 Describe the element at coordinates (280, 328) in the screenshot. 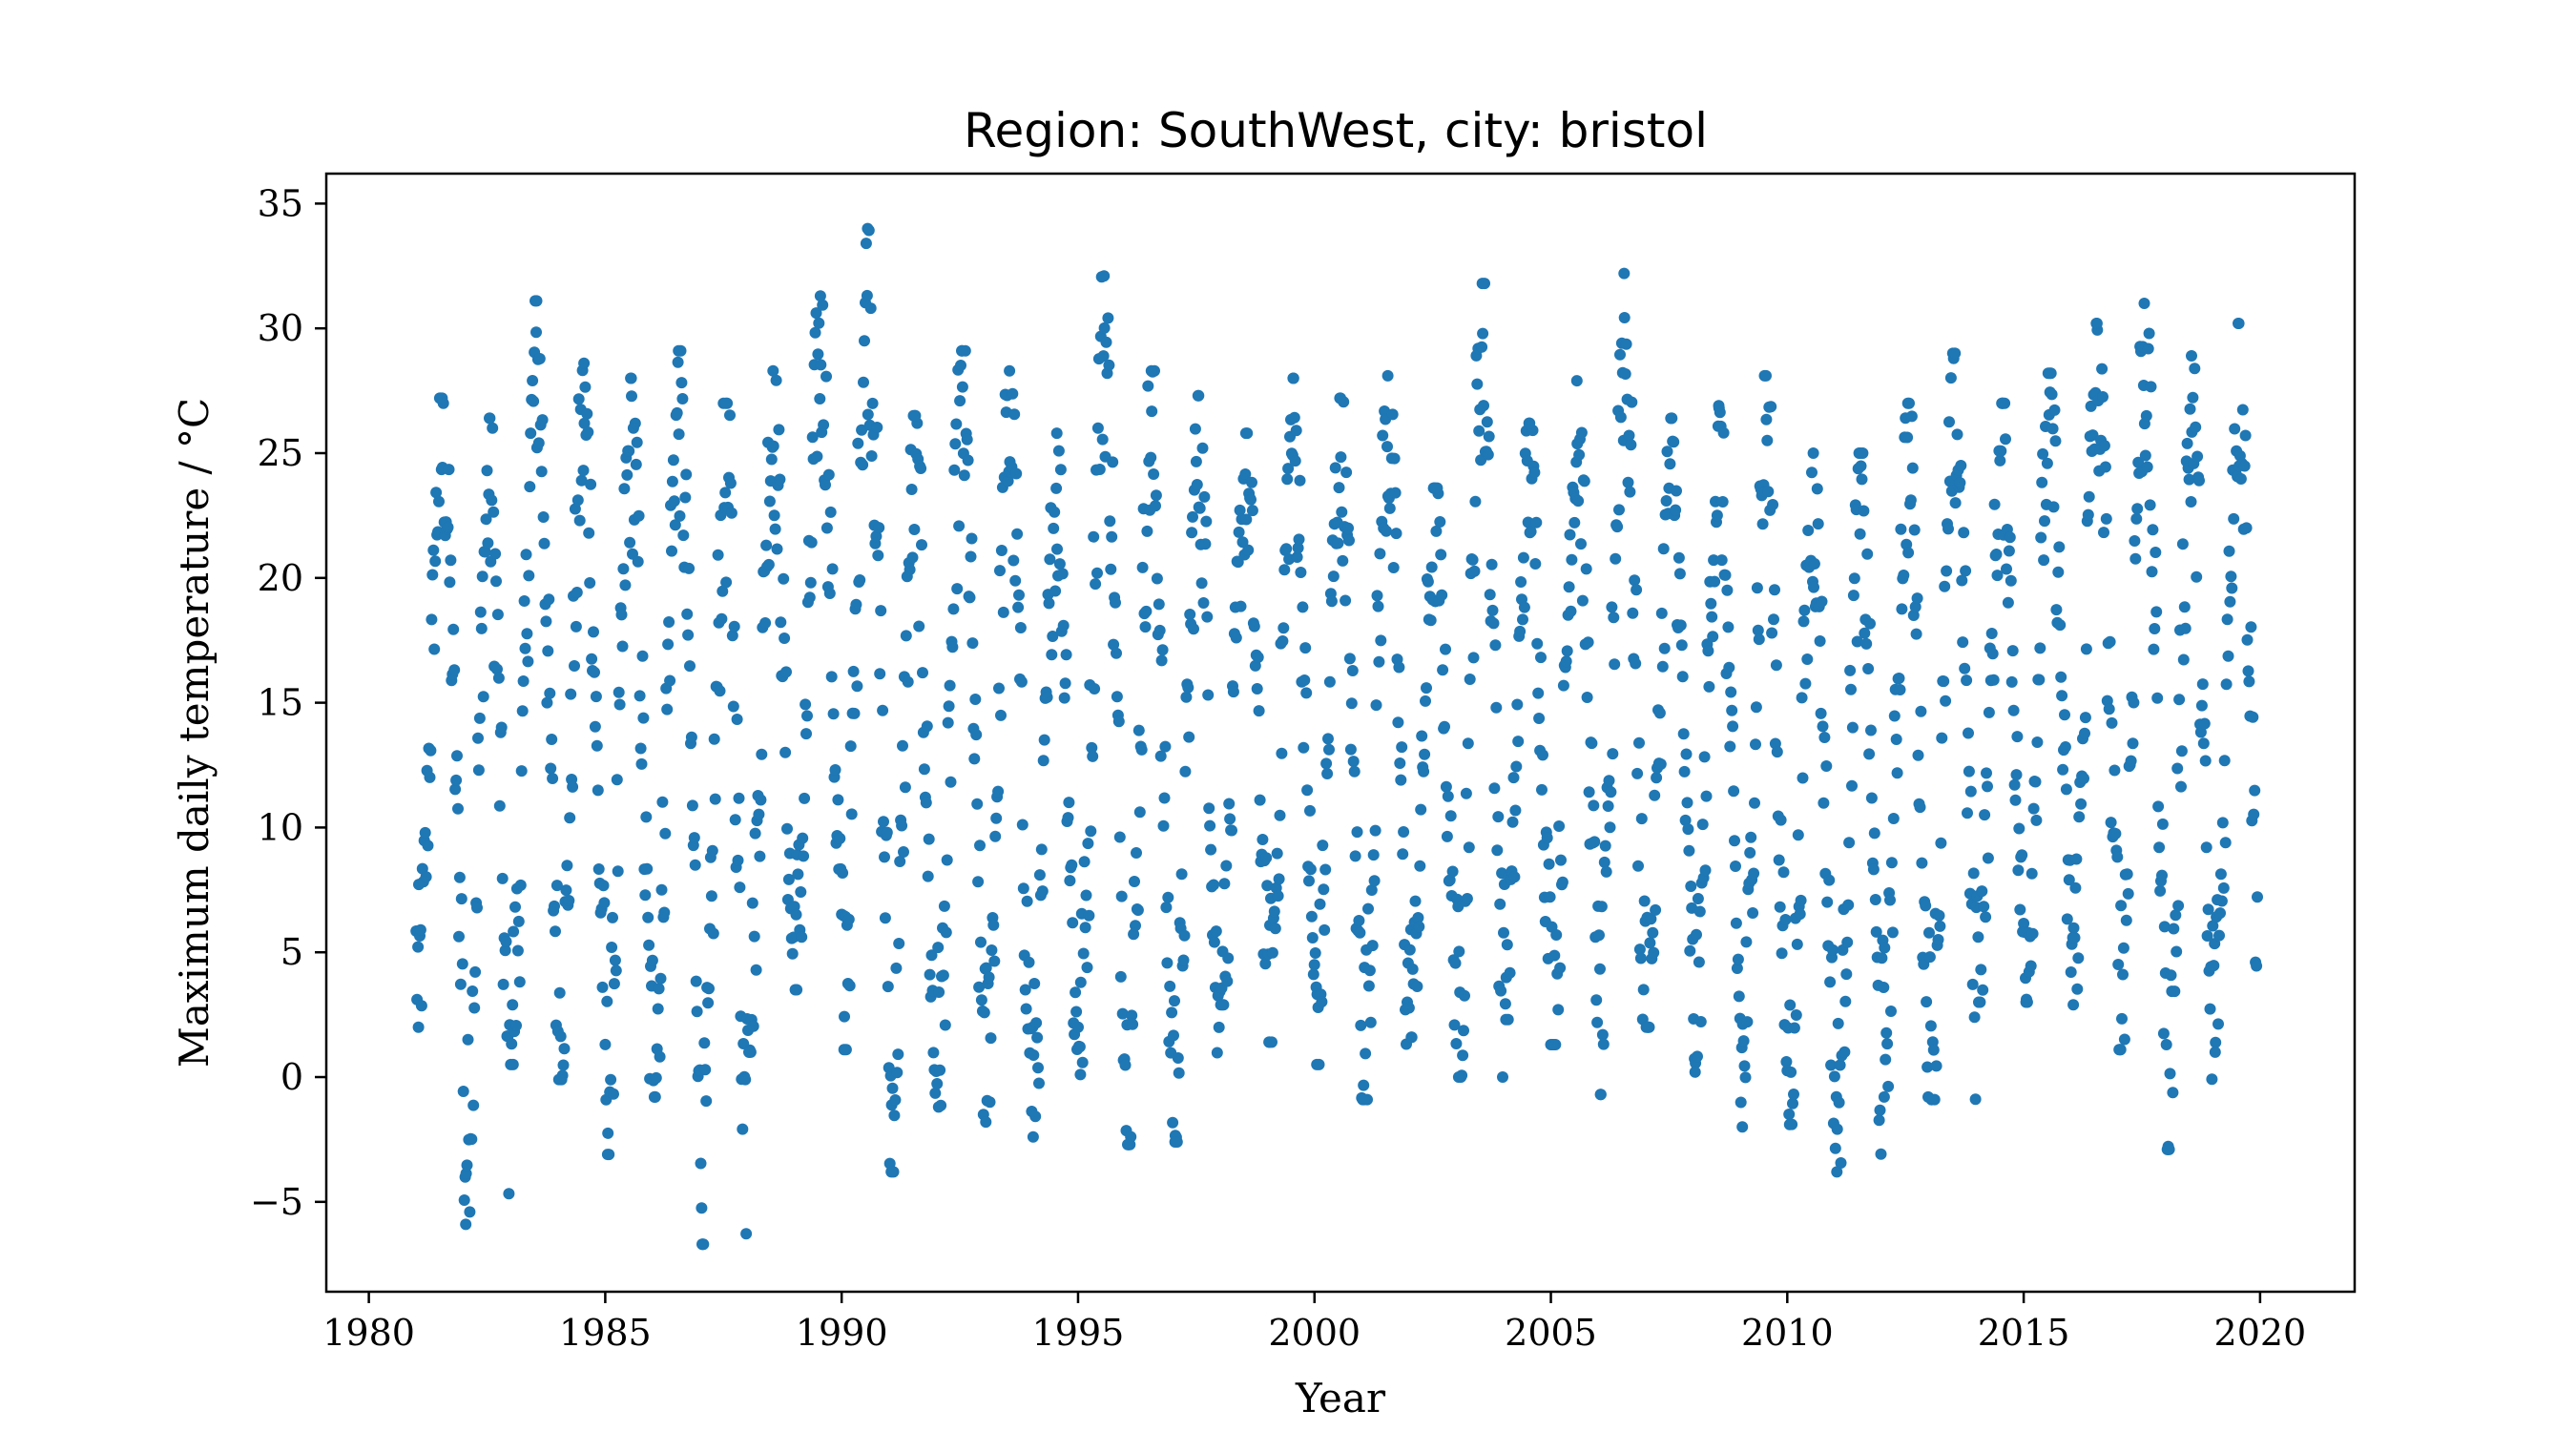

I see `y-tick-label: 30` at that location.